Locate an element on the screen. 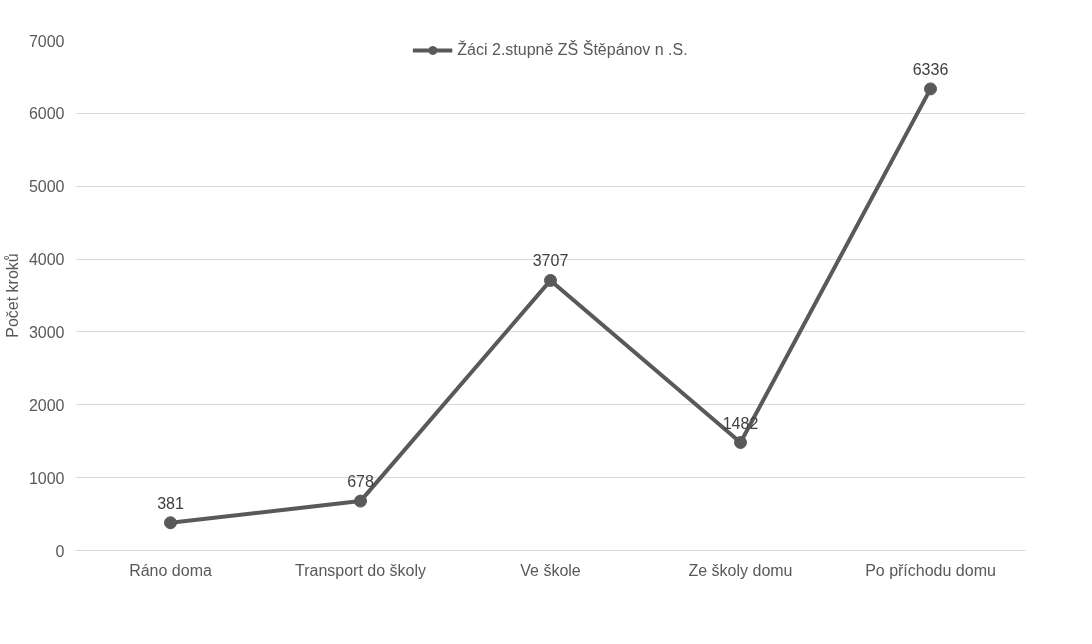 This screenshot has height=644, width=1092. data-label: 678 is located at coordinates (360, 482).